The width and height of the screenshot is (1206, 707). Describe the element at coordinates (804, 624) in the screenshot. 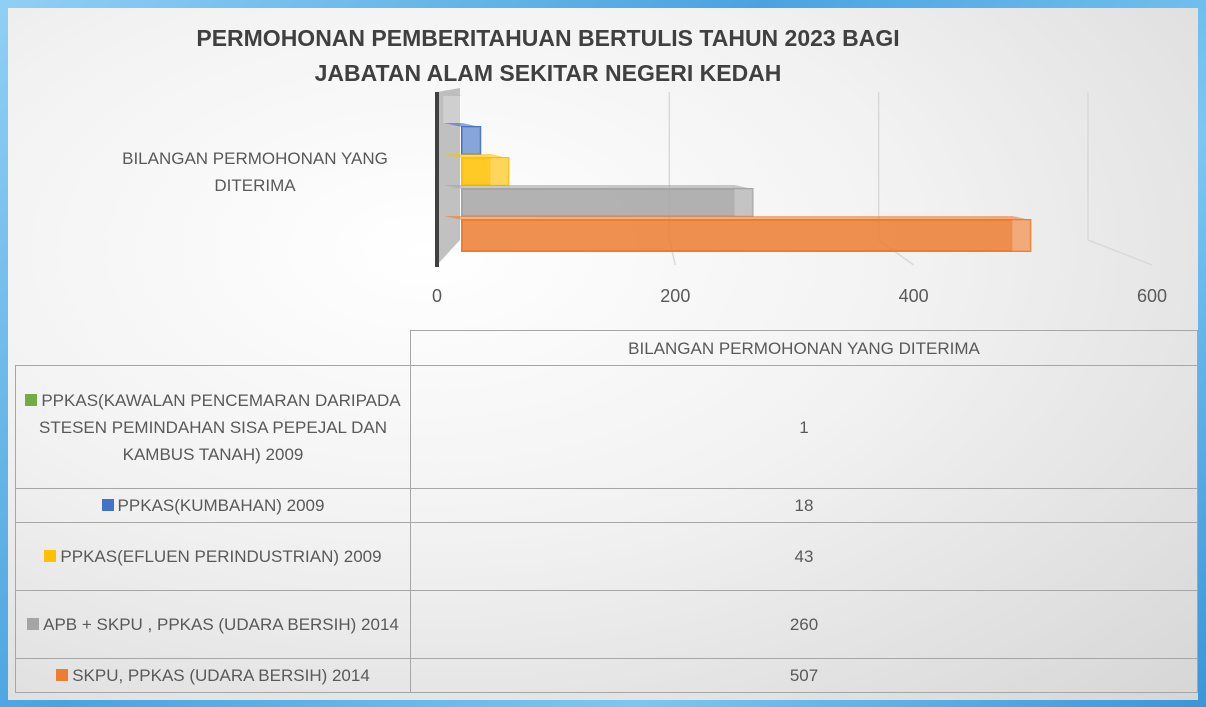

I see `table-value: 260` at that location.